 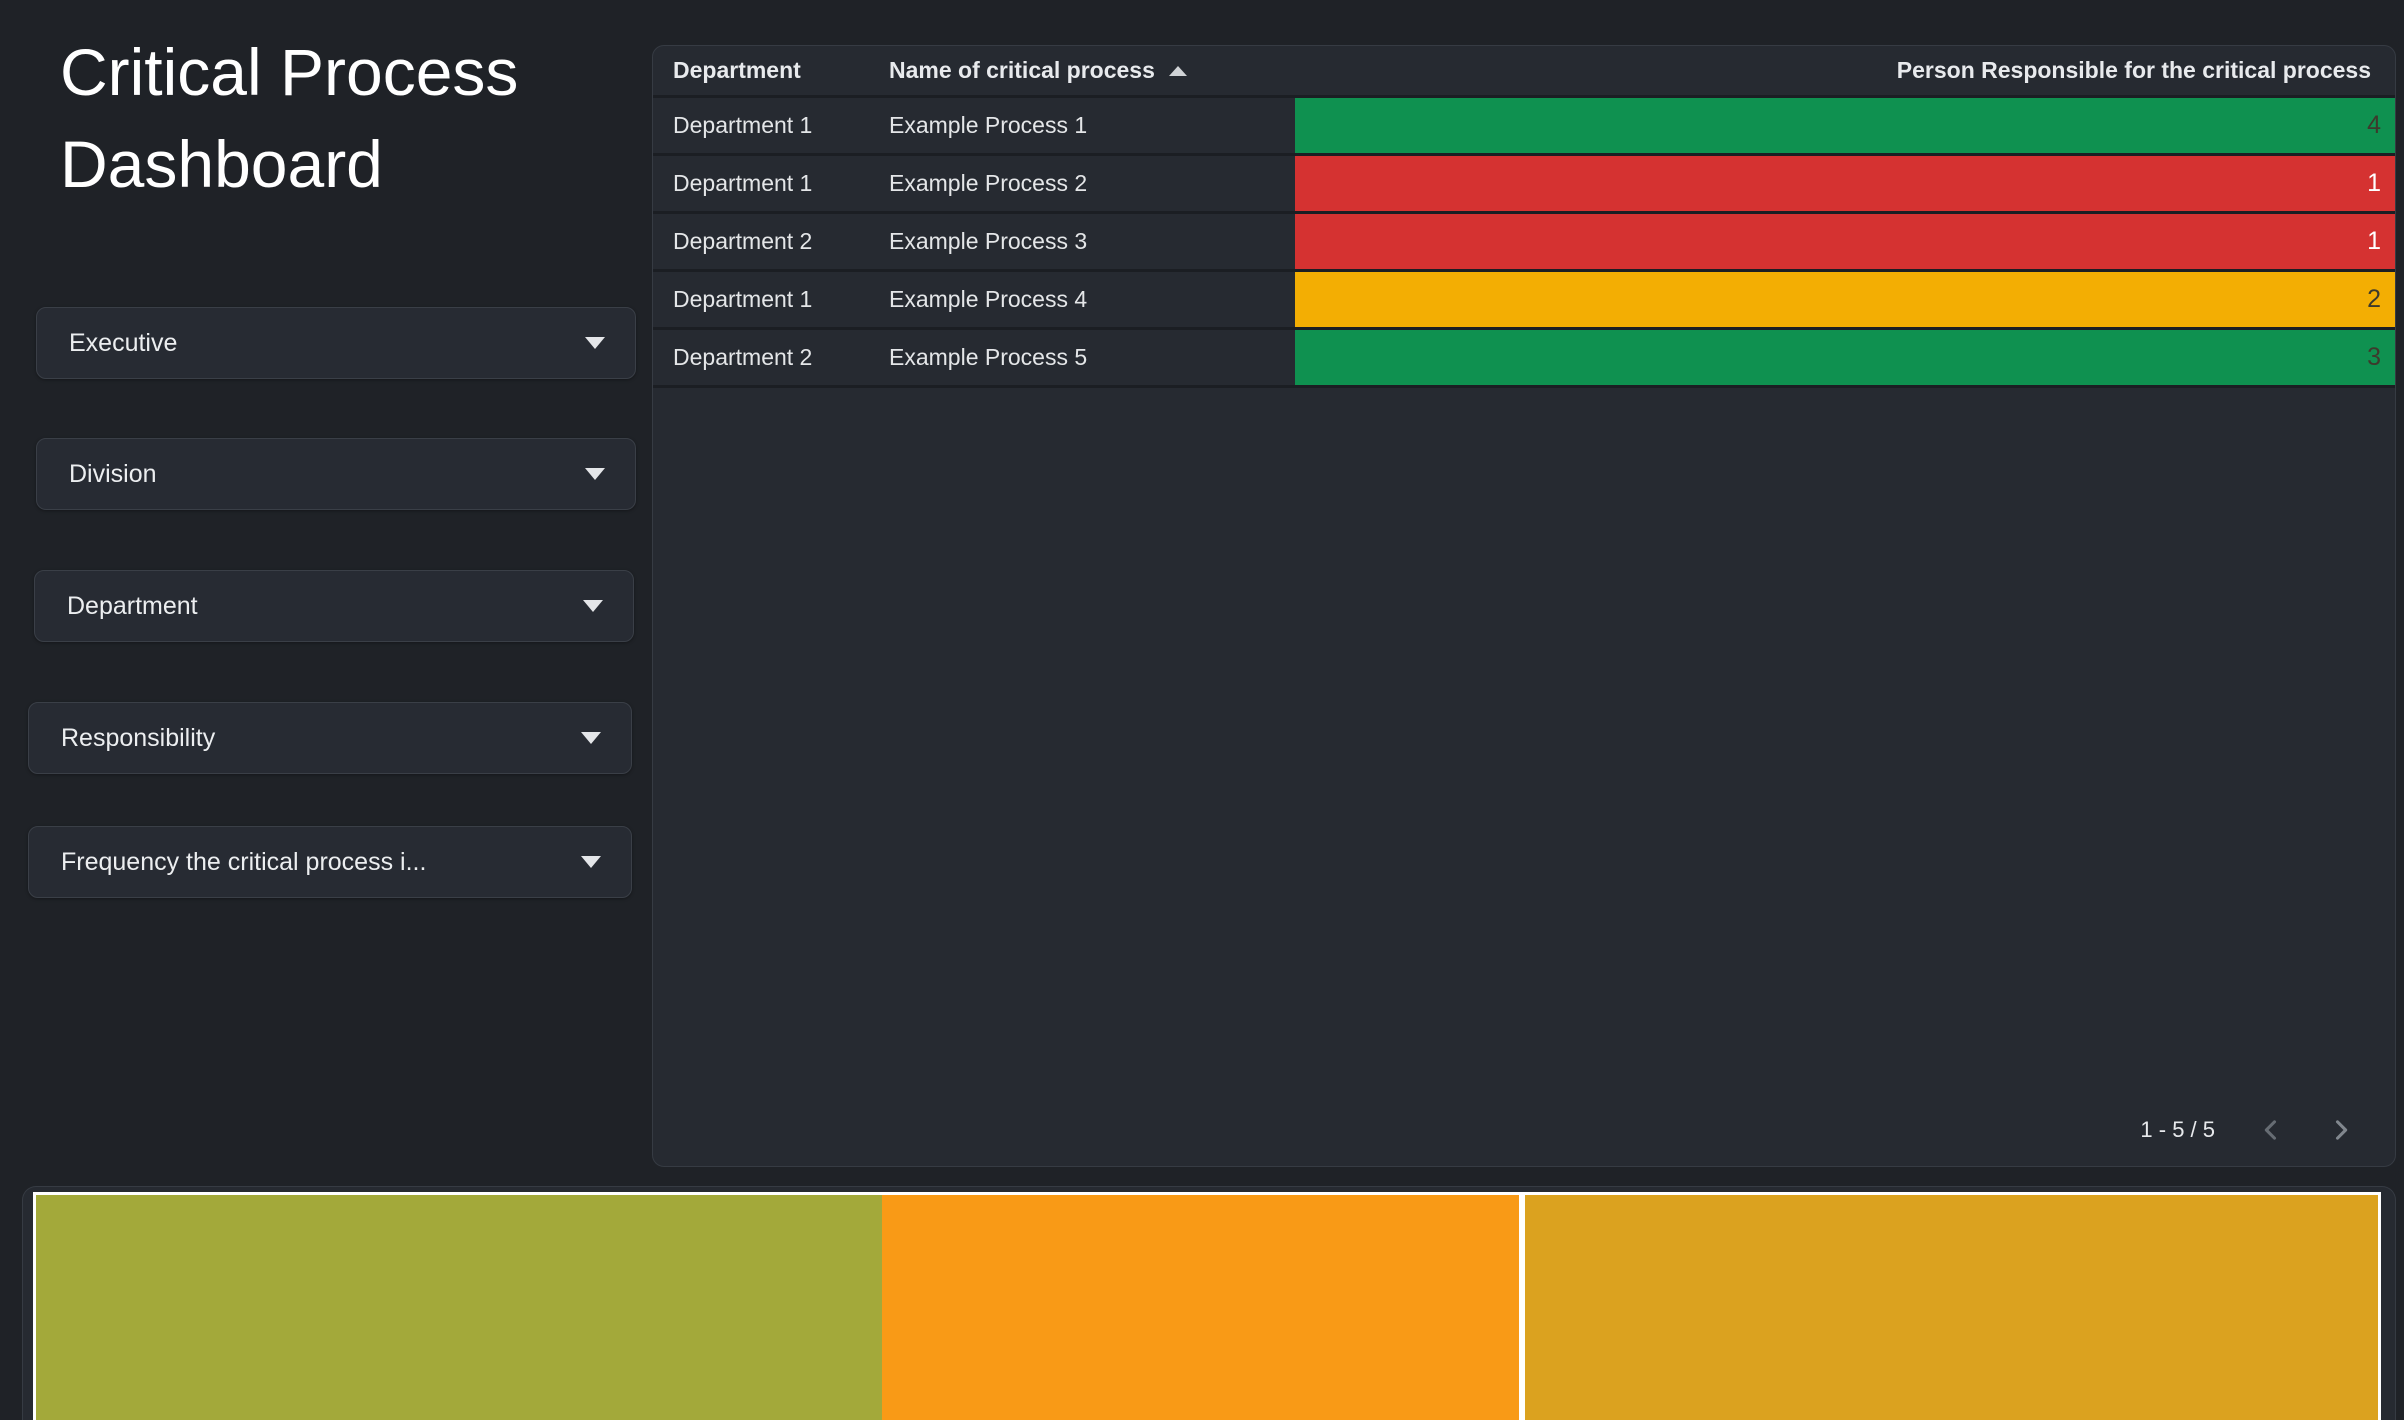 I want to click on cell-process: Example Process 5, so click(x=988, y=357).